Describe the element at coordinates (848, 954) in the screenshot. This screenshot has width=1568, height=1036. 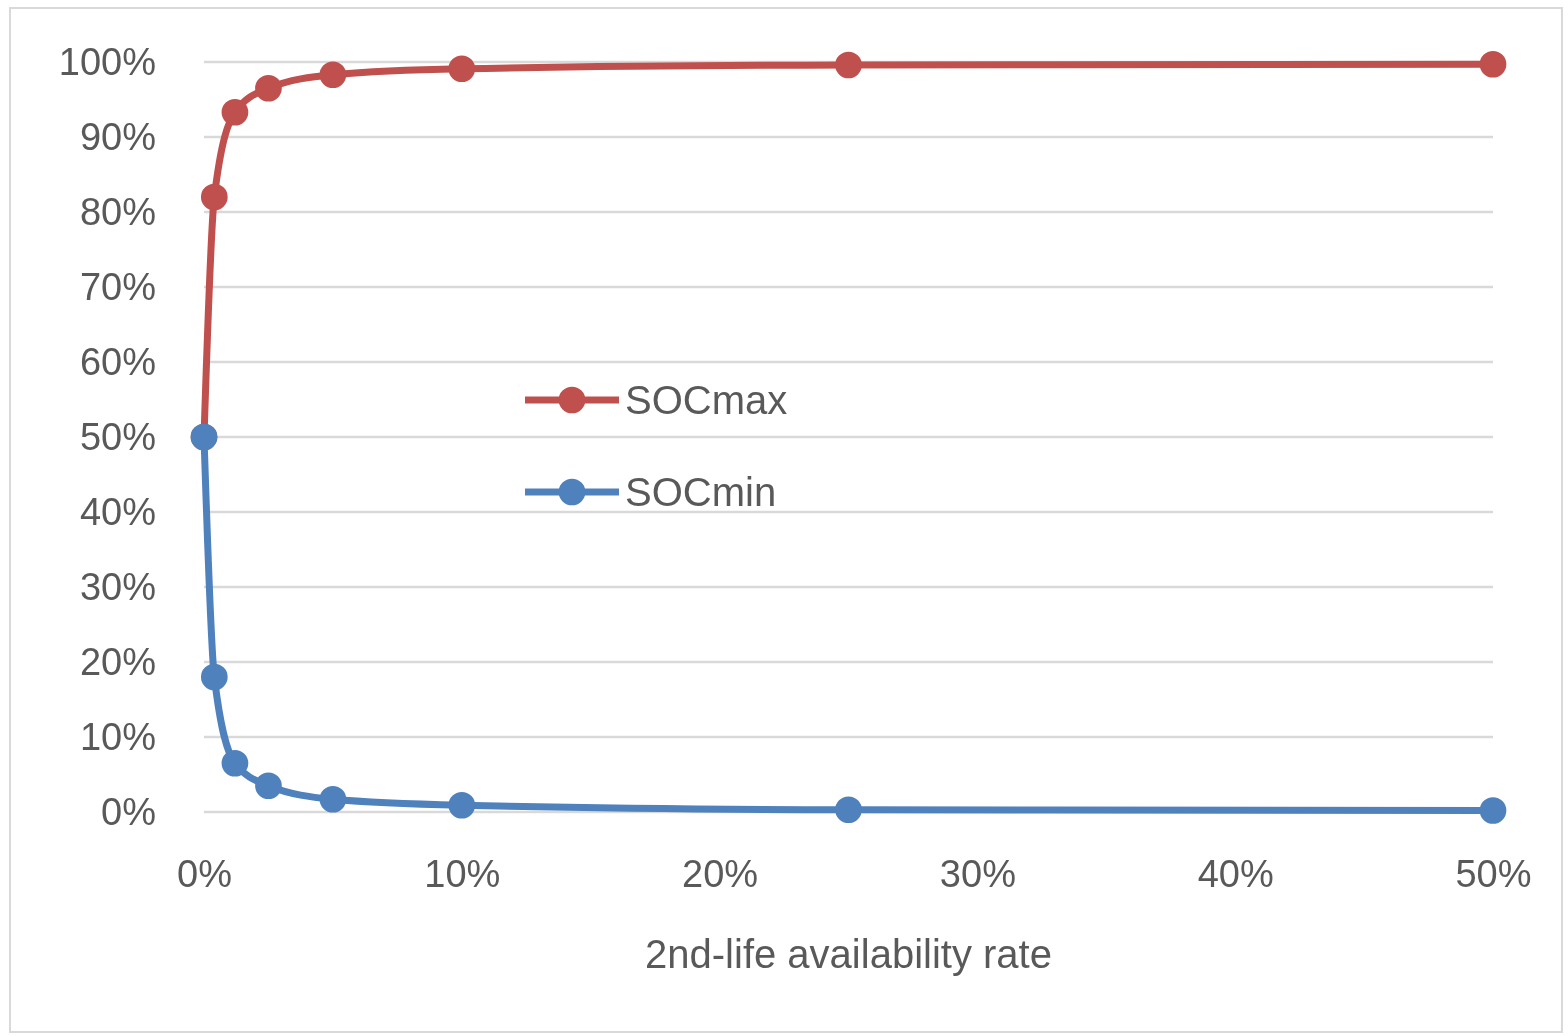
I see `x-axis-title: 2nd-life availability rate` at that location.